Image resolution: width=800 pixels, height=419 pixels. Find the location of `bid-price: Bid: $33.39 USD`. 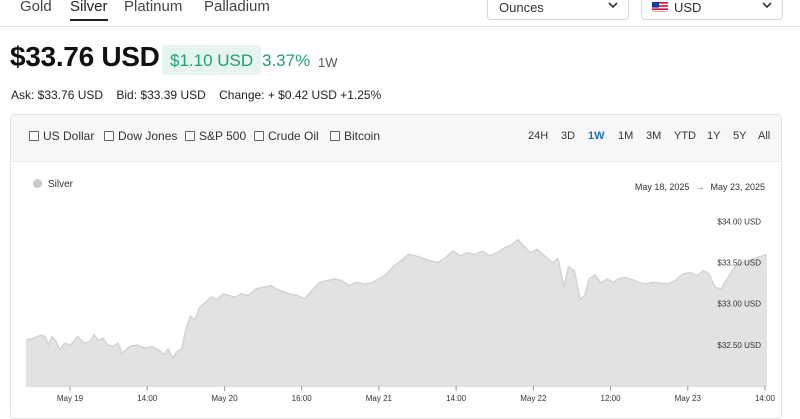

bid-price: Bid: $33.39 USD is located at coordinates (160, 95).